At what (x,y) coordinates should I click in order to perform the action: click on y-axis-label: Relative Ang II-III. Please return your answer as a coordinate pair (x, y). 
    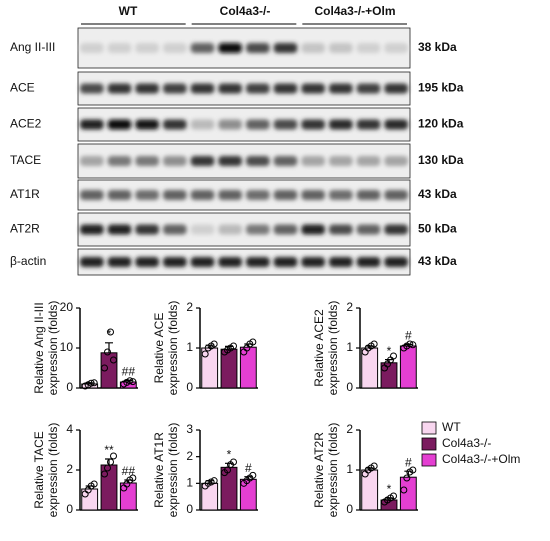
    Looking at the image, I should click on (39, 347).